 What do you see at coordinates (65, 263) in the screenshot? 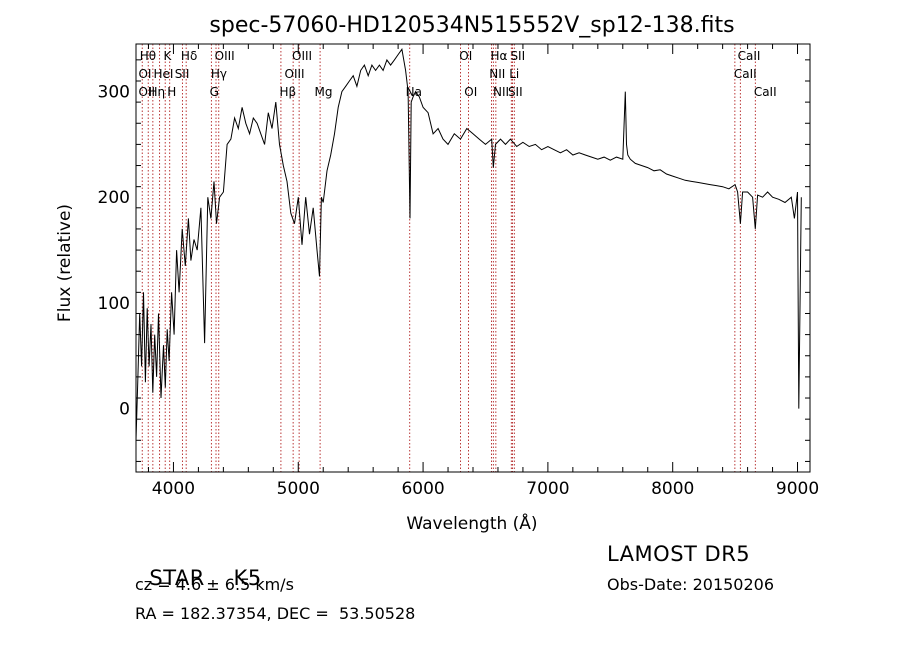
I see `y-axis-label: Flux (relative)` at bounding box center [65, 263].